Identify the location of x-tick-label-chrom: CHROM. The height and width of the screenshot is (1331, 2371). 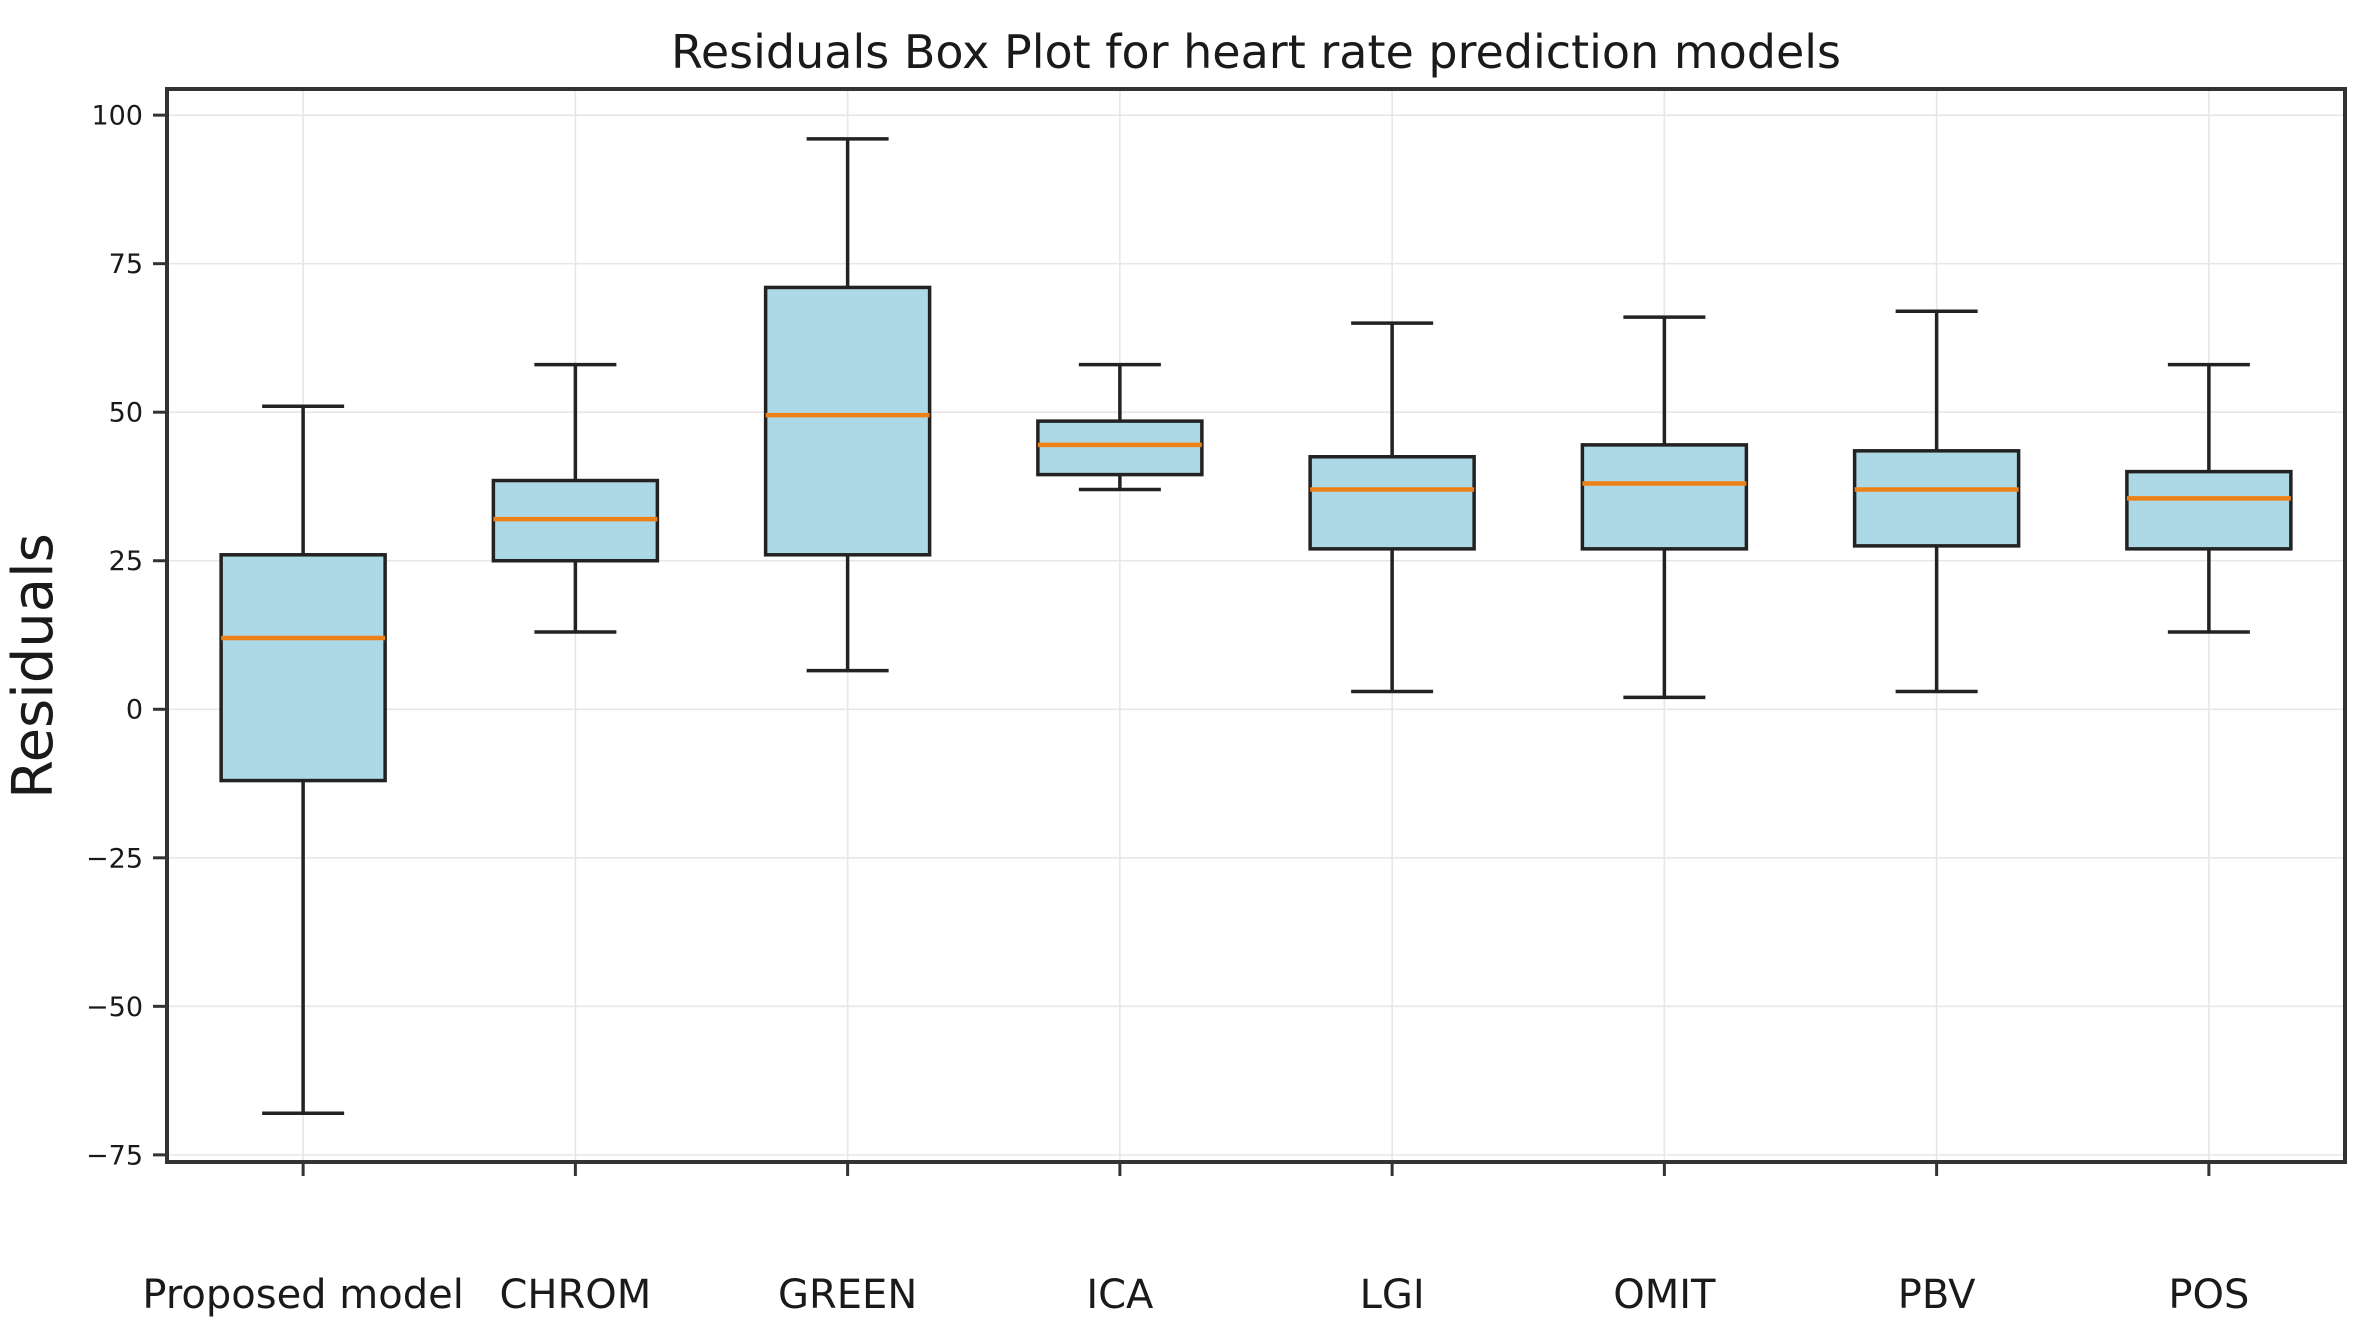
(575, 1295).